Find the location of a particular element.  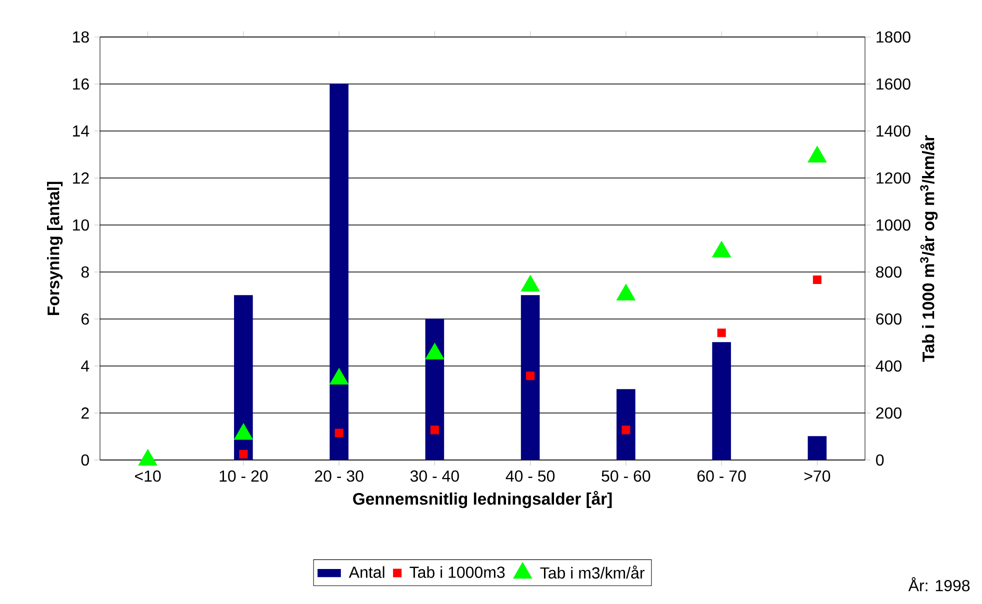

text: År: 1998 is located at coordinates (939, 584).